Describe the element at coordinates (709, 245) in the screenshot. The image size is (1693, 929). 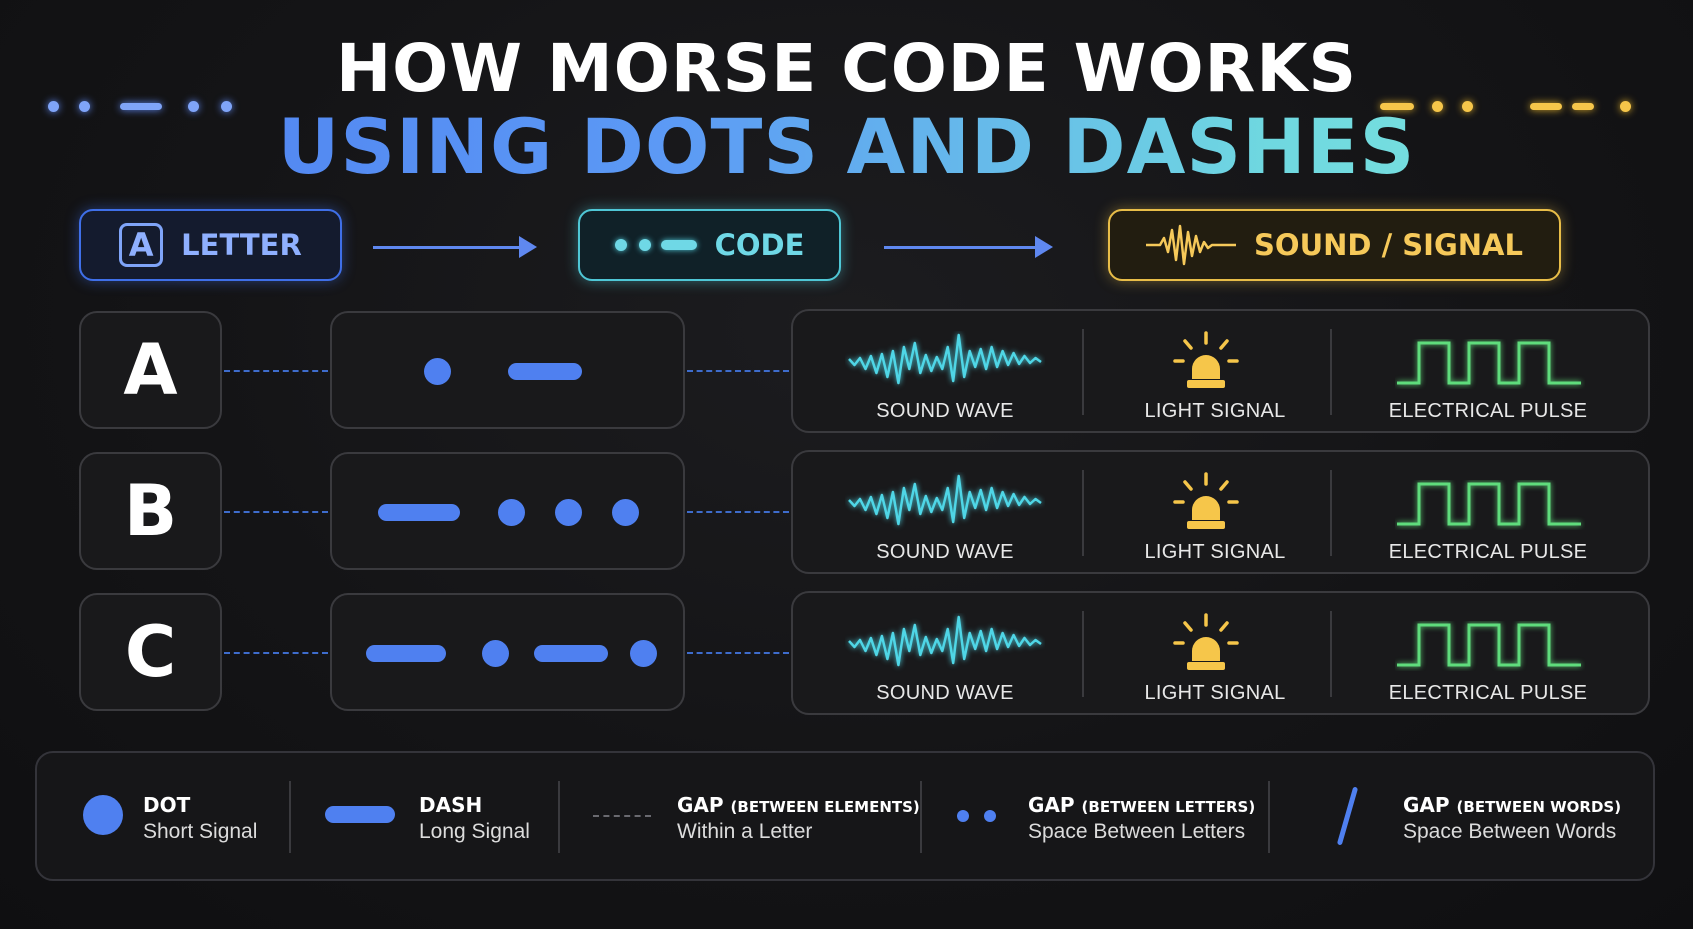
I see `code-stage-pill: CODE` at that location.